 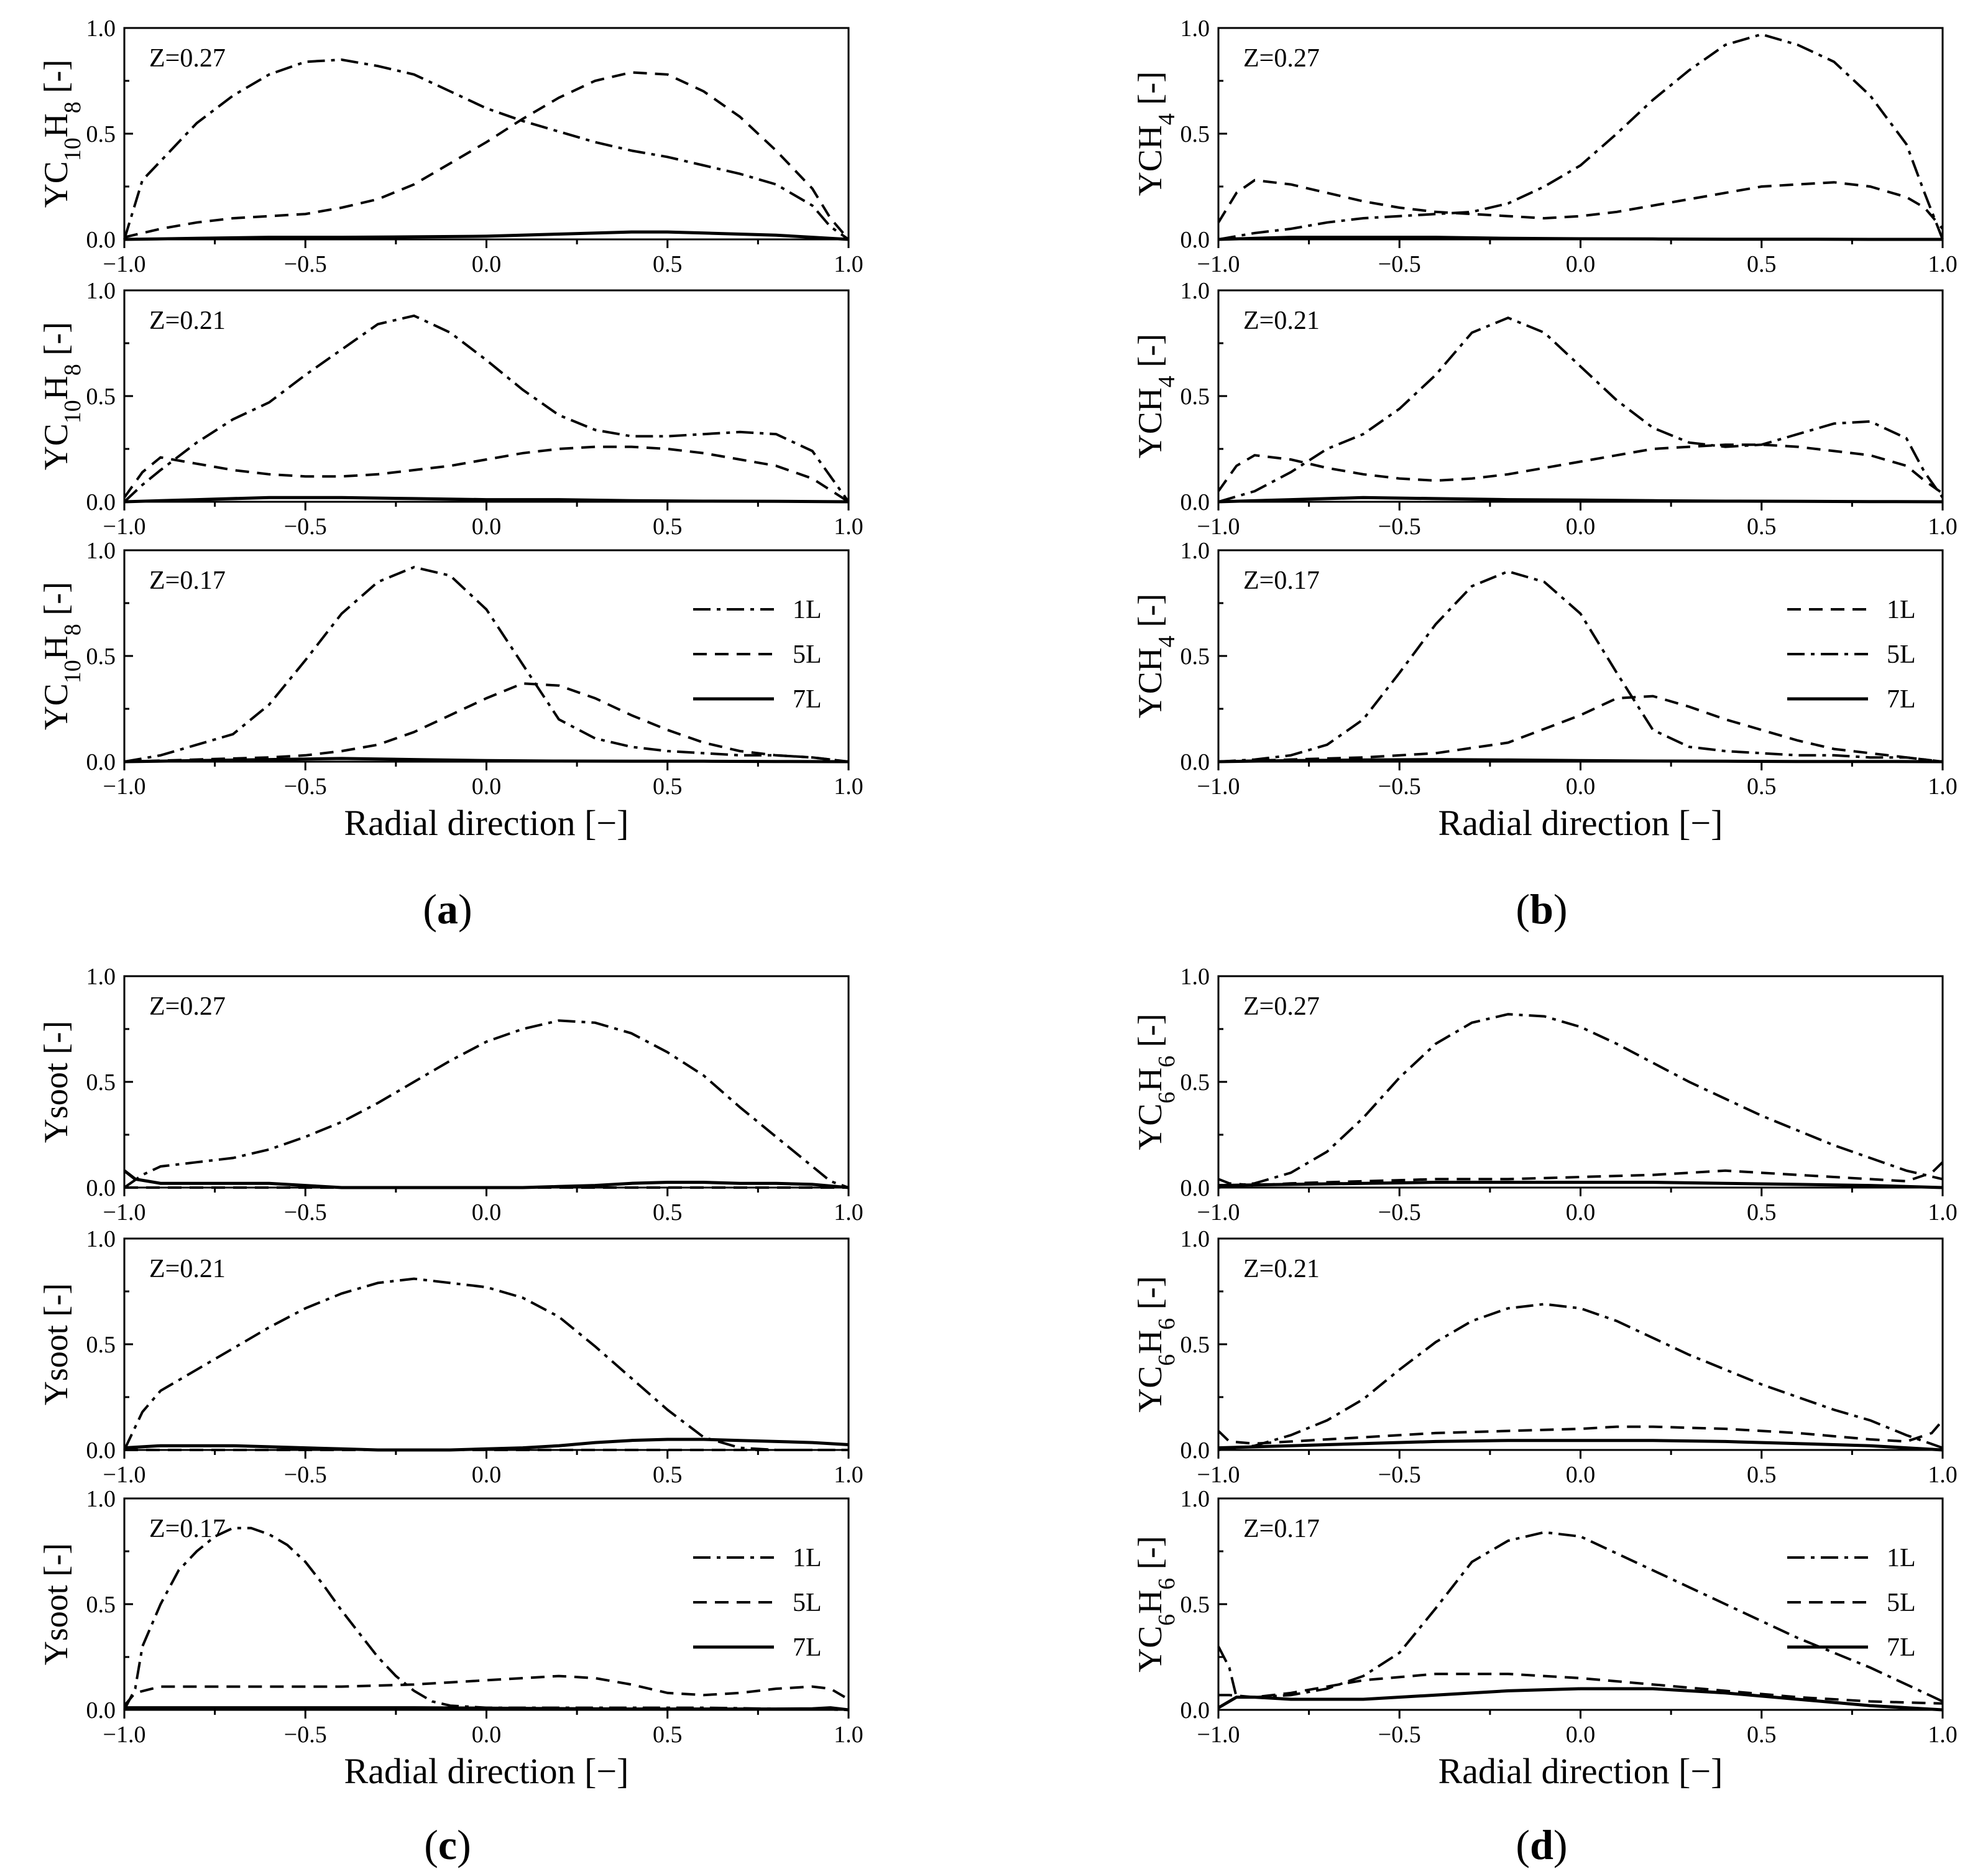 What do you see at coordinates (61, 396) in the screenshot?
I see `y-axis-label: YC10H8 [-]` at bounding box center [61, 396].